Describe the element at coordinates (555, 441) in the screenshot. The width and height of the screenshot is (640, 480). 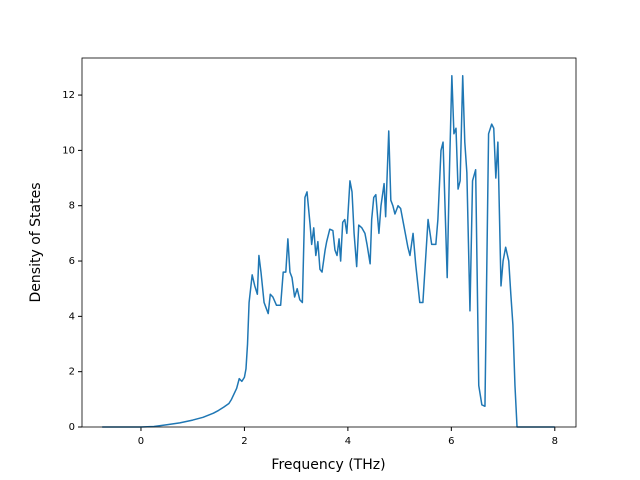
I see `x-tick-label: 8` at that location.